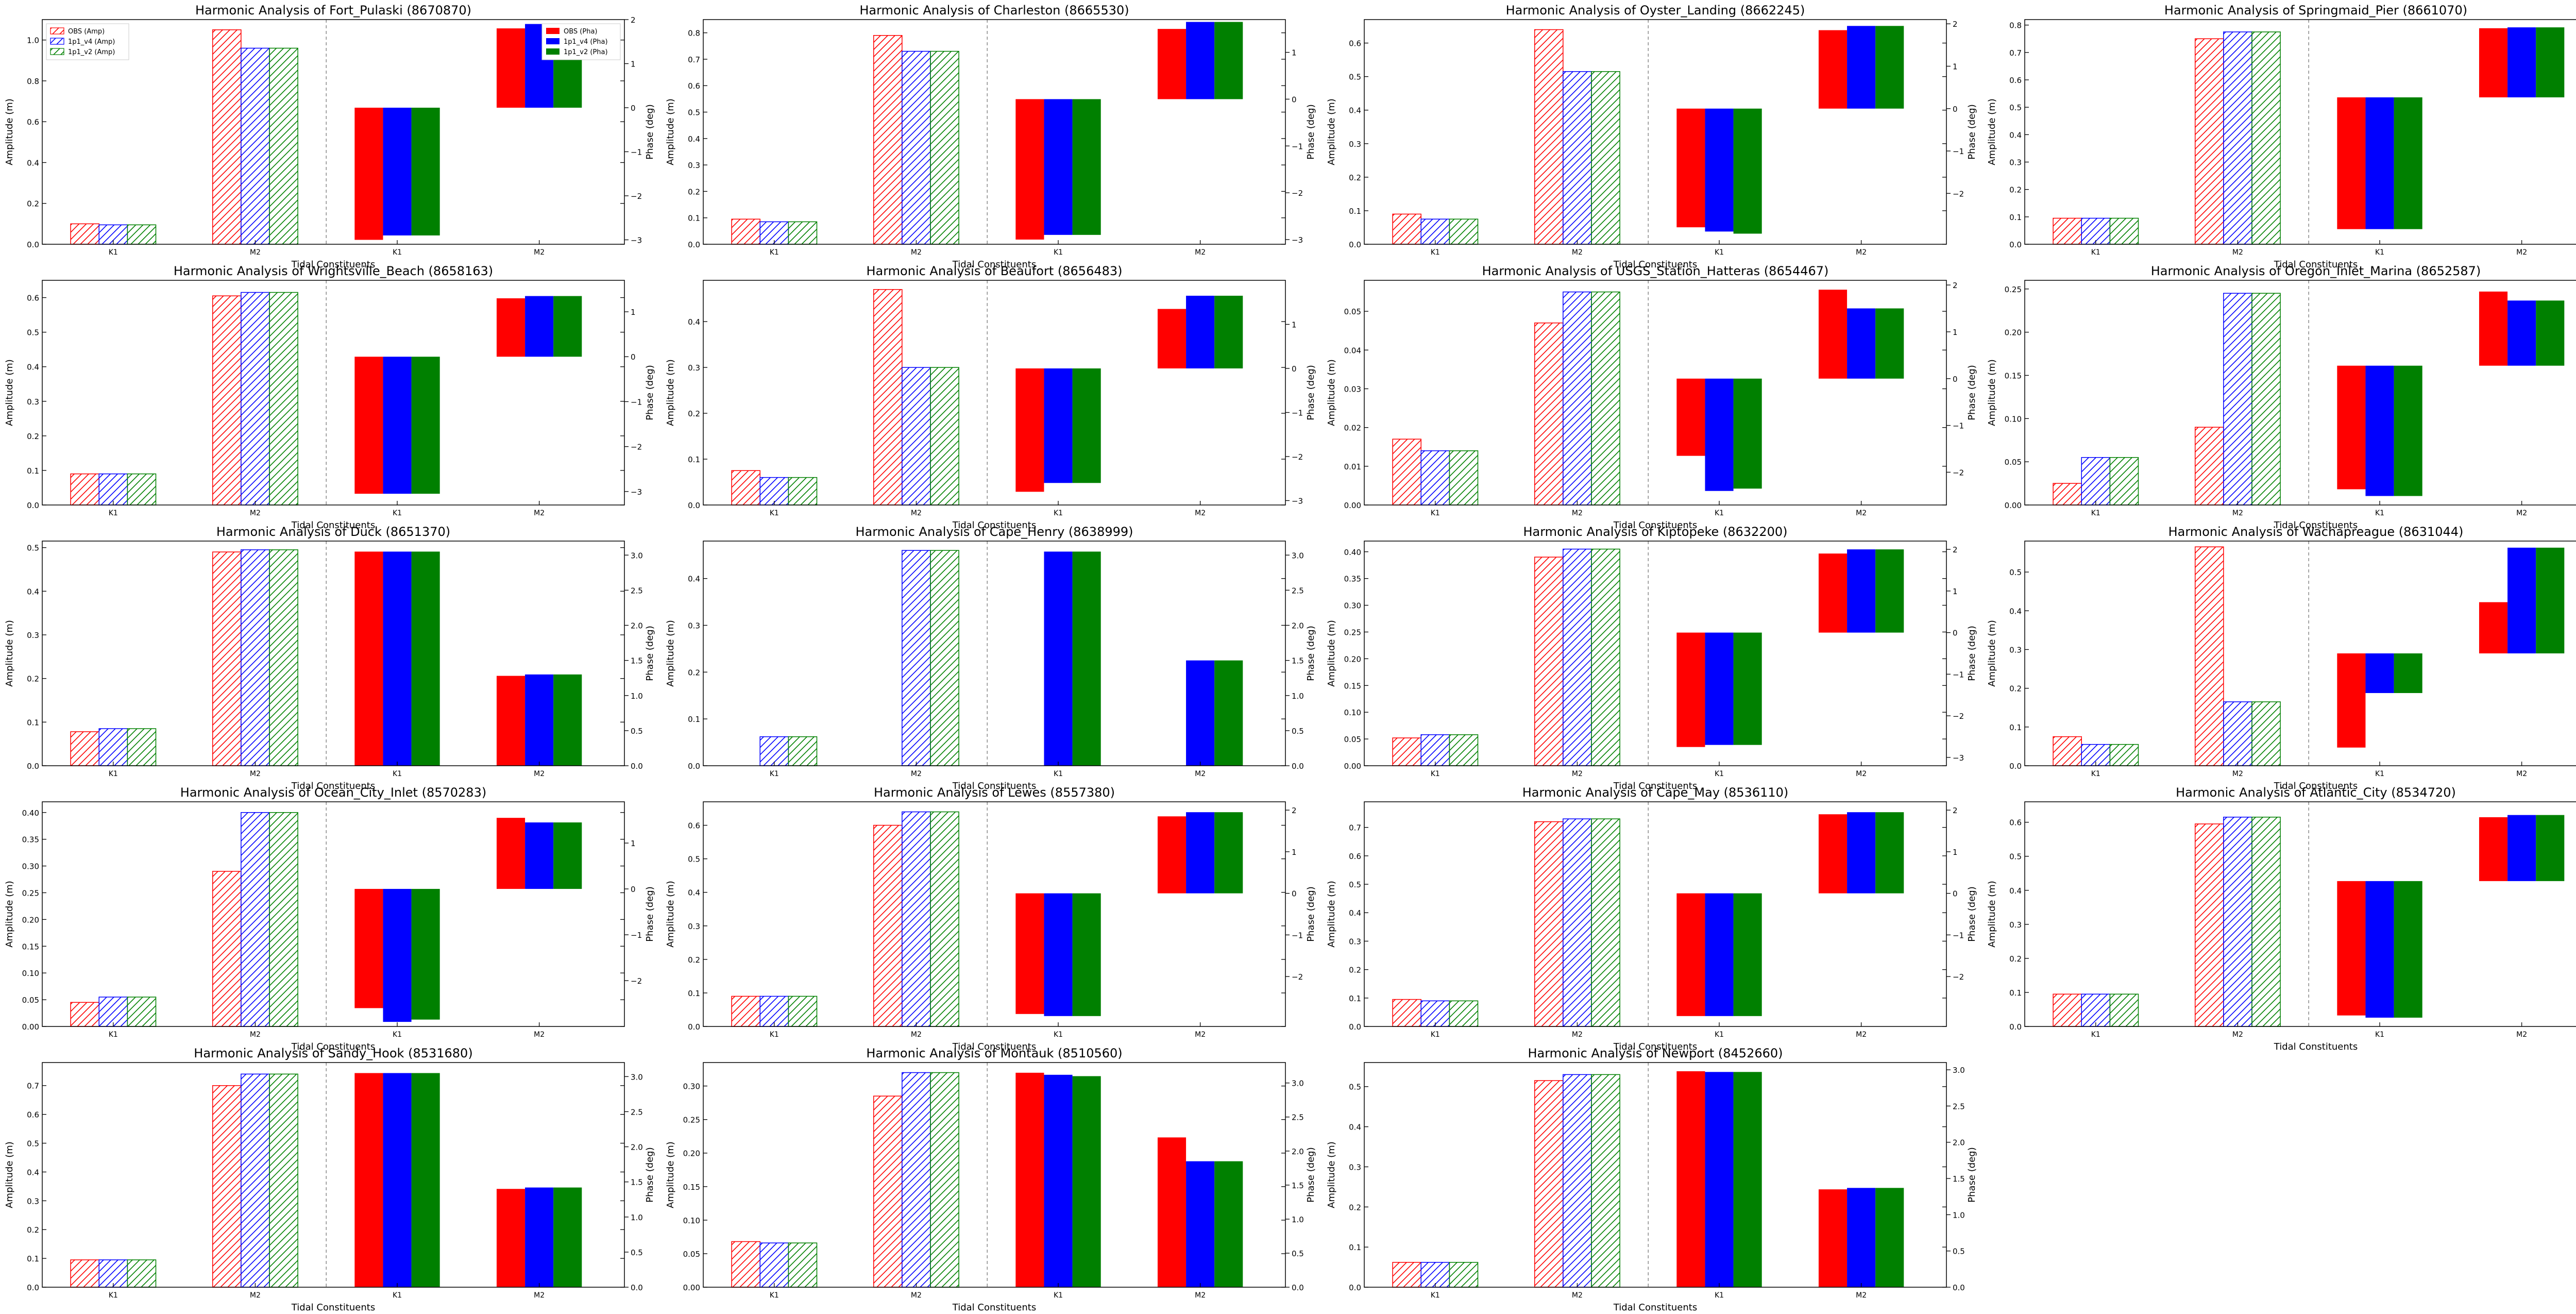 This screenshot has width=2576, height=1314. I want to click on amp-tick-label: 0.7, so click(2015, 53).